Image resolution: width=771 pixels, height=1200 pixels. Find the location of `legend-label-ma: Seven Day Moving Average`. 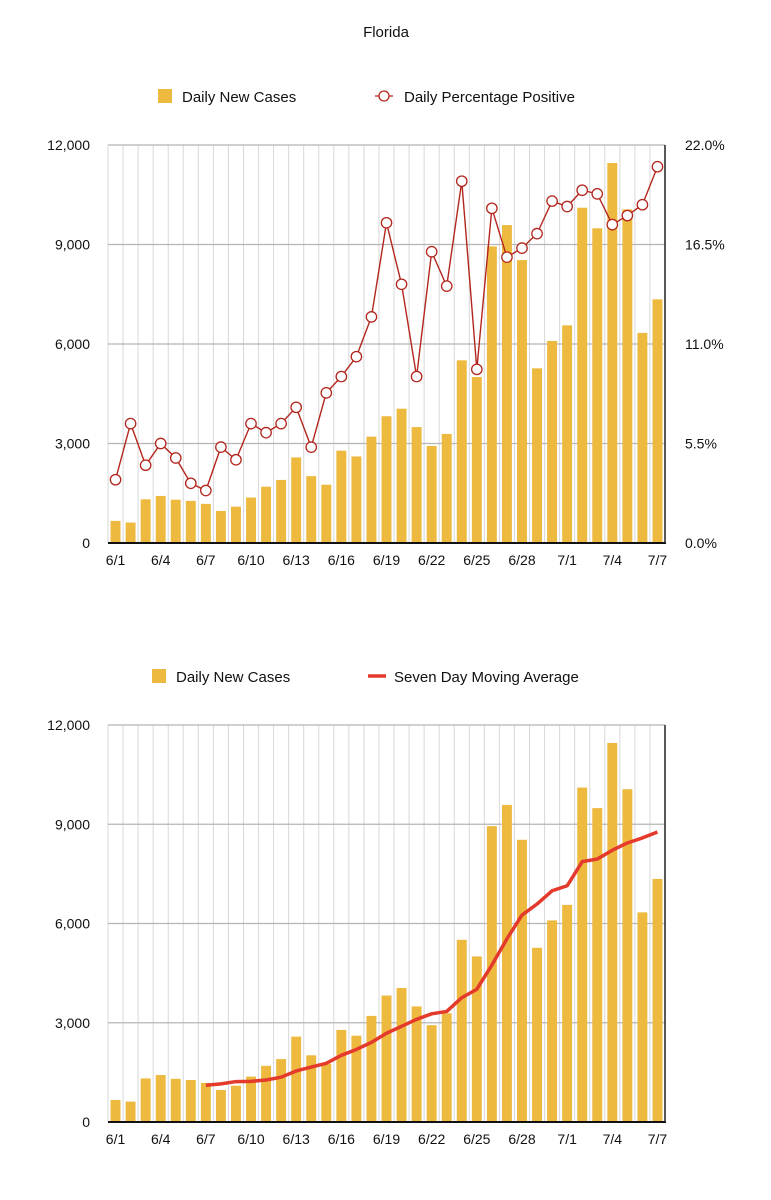

legend-label-ma: Seven Day Moving Average is located at coordinates (486, 677).